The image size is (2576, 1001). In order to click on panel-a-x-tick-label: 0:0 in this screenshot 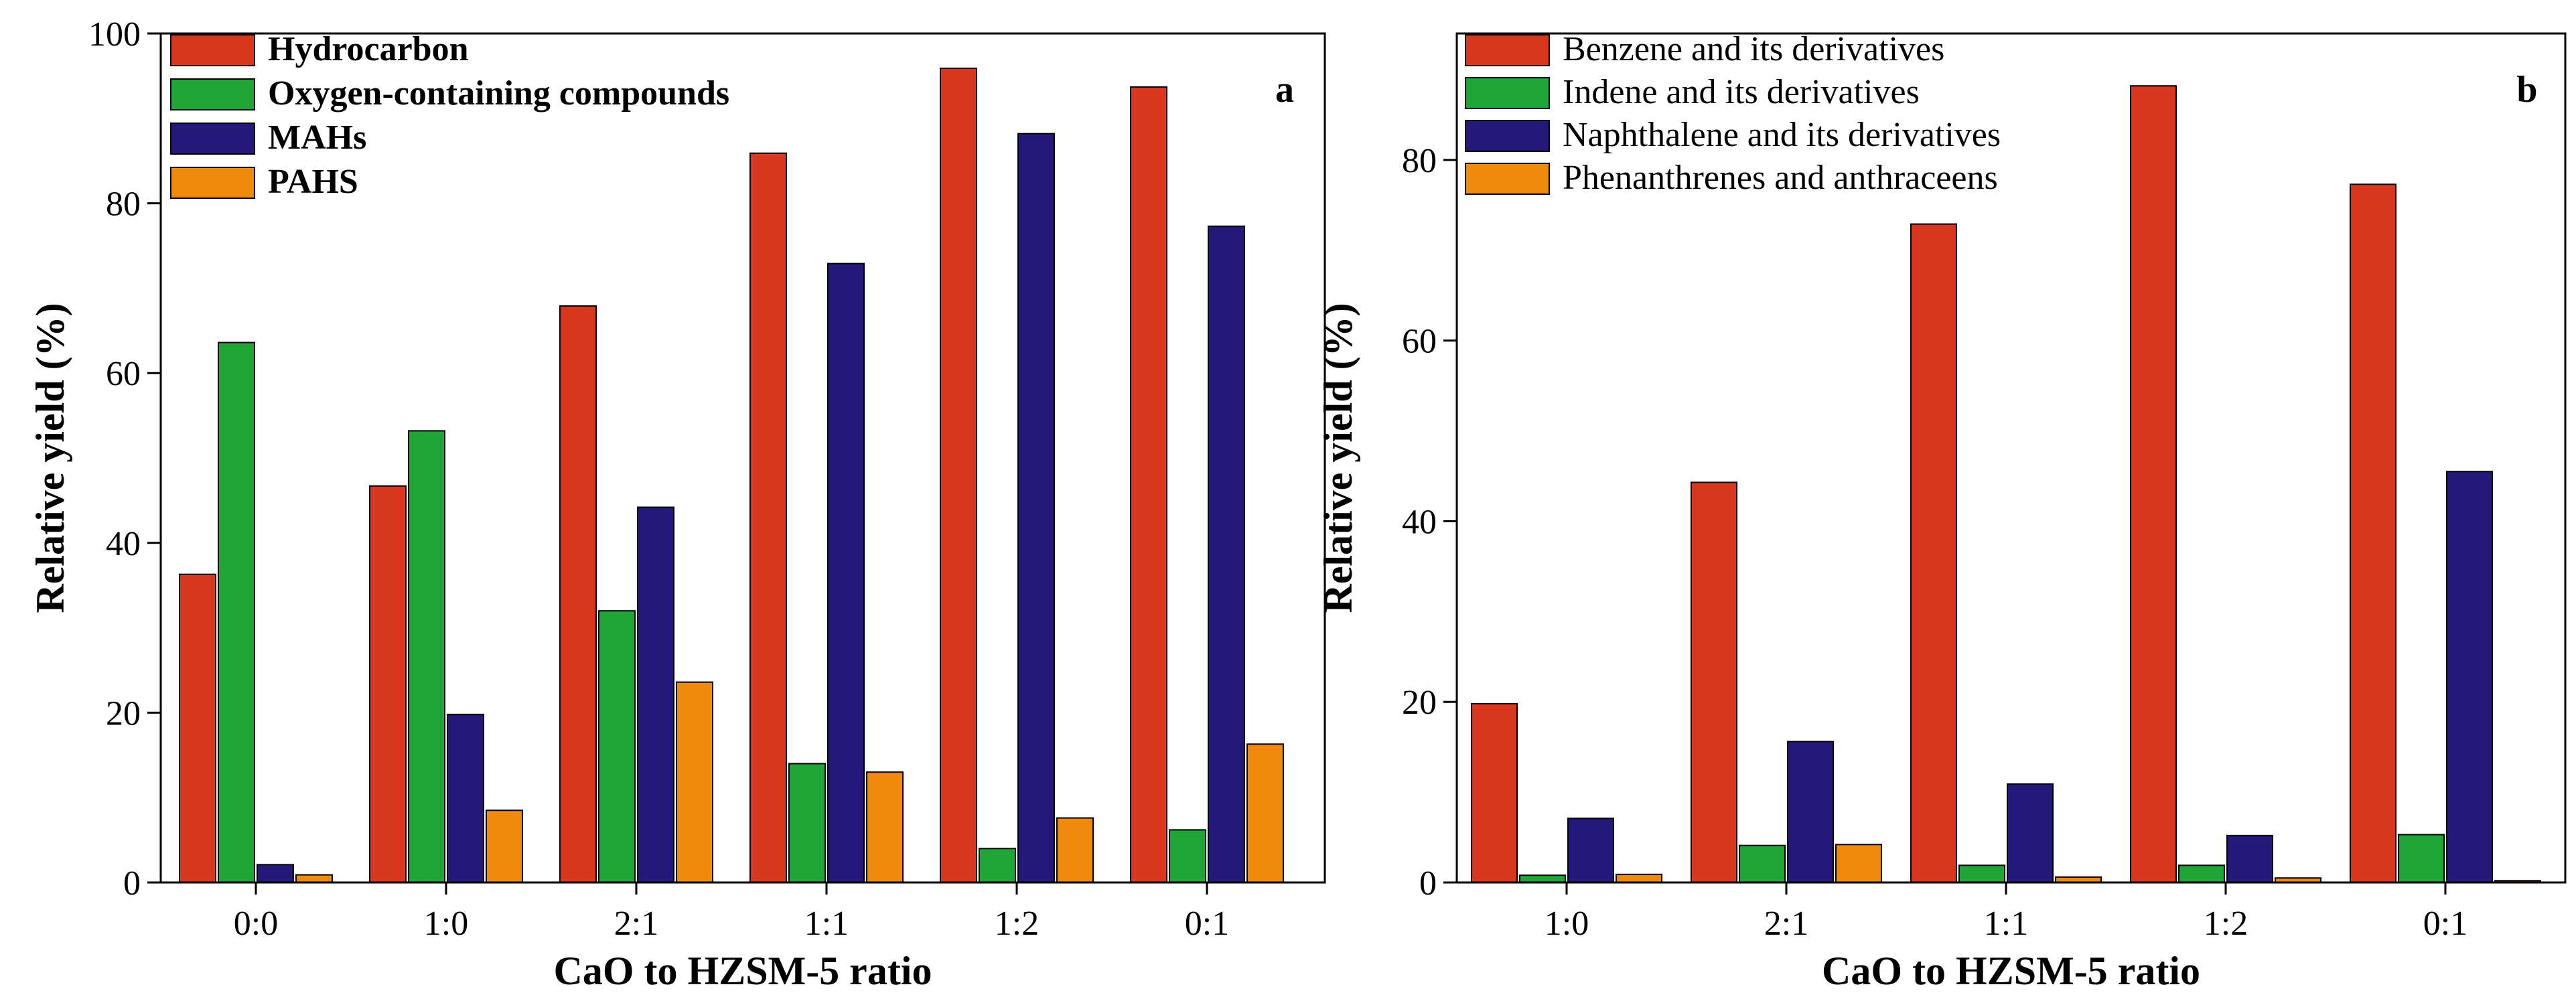, I will do `click(256, 924)`.